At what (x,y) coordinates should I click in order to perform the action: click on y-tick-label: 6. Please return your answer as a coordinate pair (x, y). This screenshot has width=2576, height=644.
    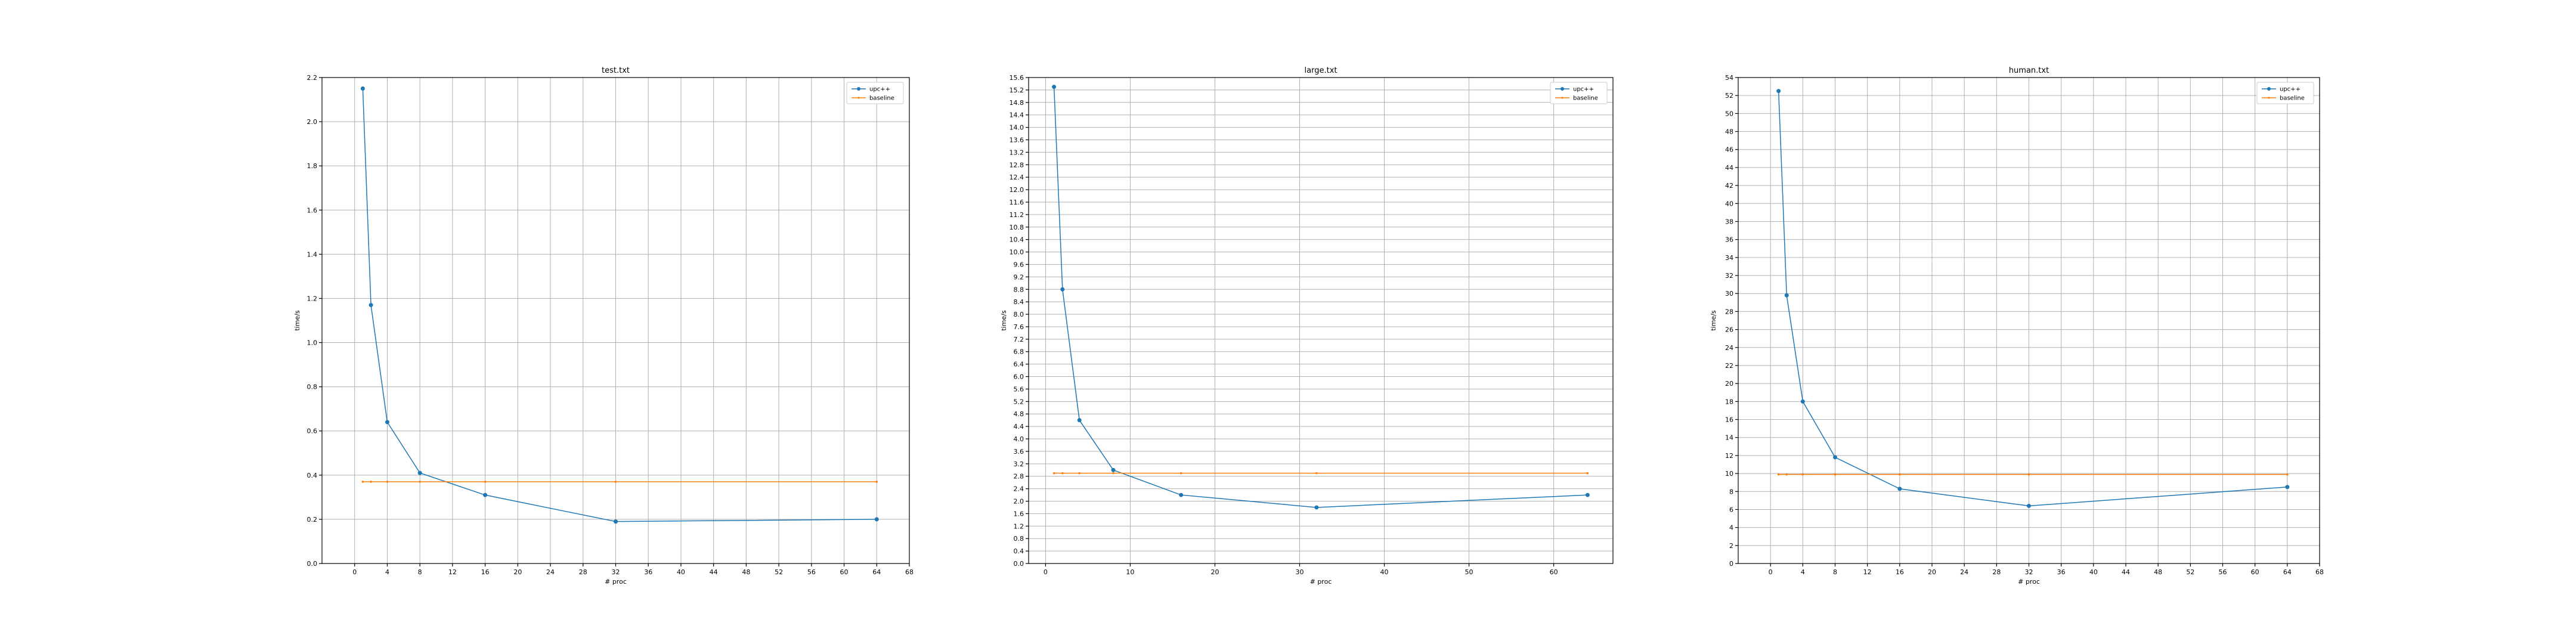
    Looking at the image, I should click on (1731, 510).